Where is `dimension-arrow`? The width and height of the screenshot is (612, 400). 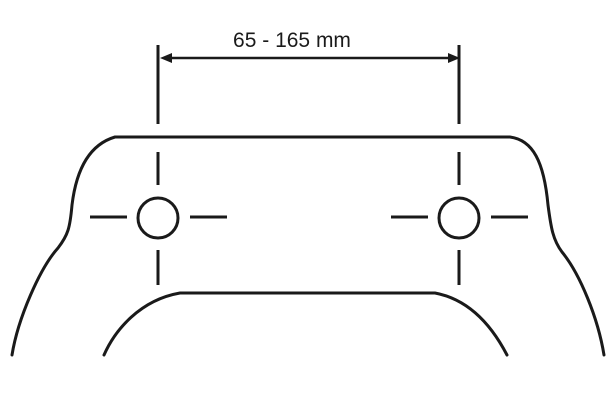
dimension-arrow is located at coordinates (310, 58).